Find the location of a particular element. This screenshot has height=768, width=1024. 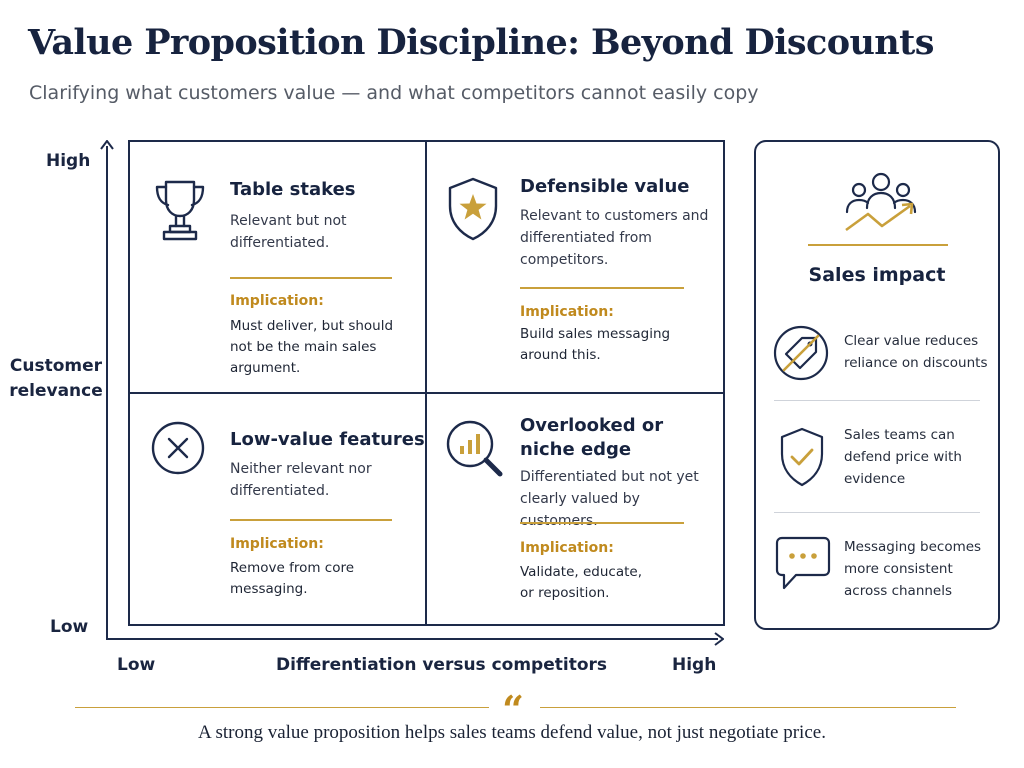

matrix-vertical-divider is located at coordinates (426, 383).